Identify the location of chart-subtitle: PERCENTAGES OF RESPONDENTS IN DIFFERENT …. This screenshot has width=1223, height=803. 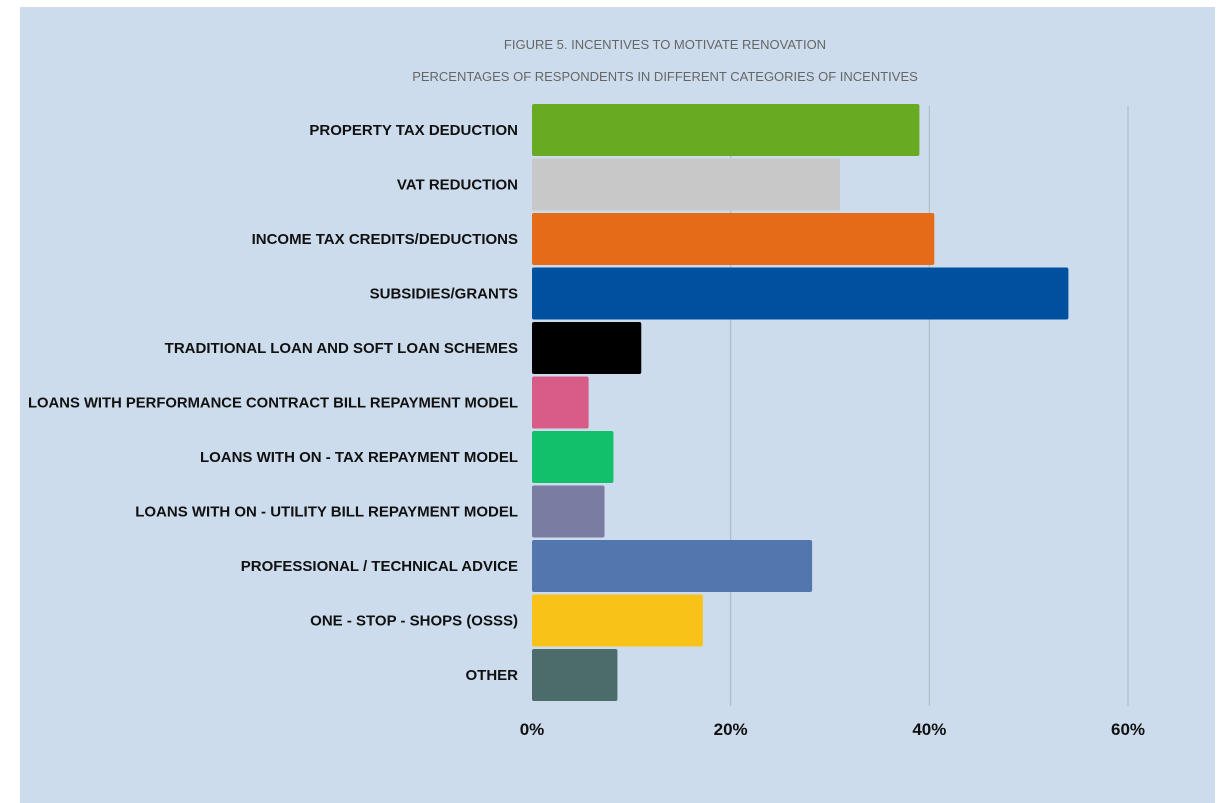
(665, 76).